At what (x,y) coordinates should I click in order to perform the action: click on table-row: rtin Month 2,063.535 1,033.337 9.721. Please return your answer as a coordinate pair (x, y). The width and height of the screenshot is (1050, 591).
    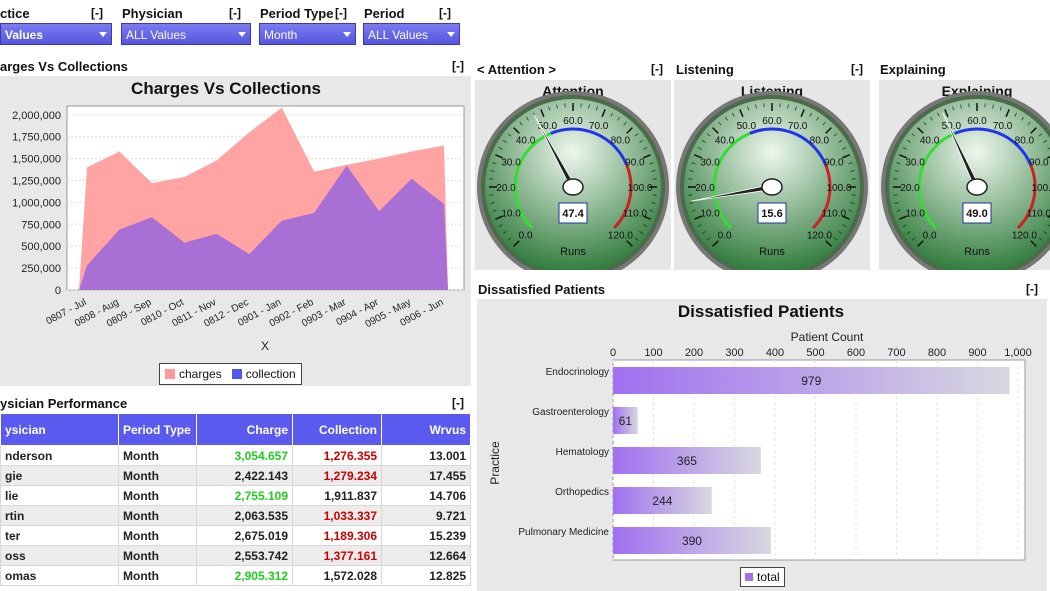
    Looking at the image, I should click on (235, 515).